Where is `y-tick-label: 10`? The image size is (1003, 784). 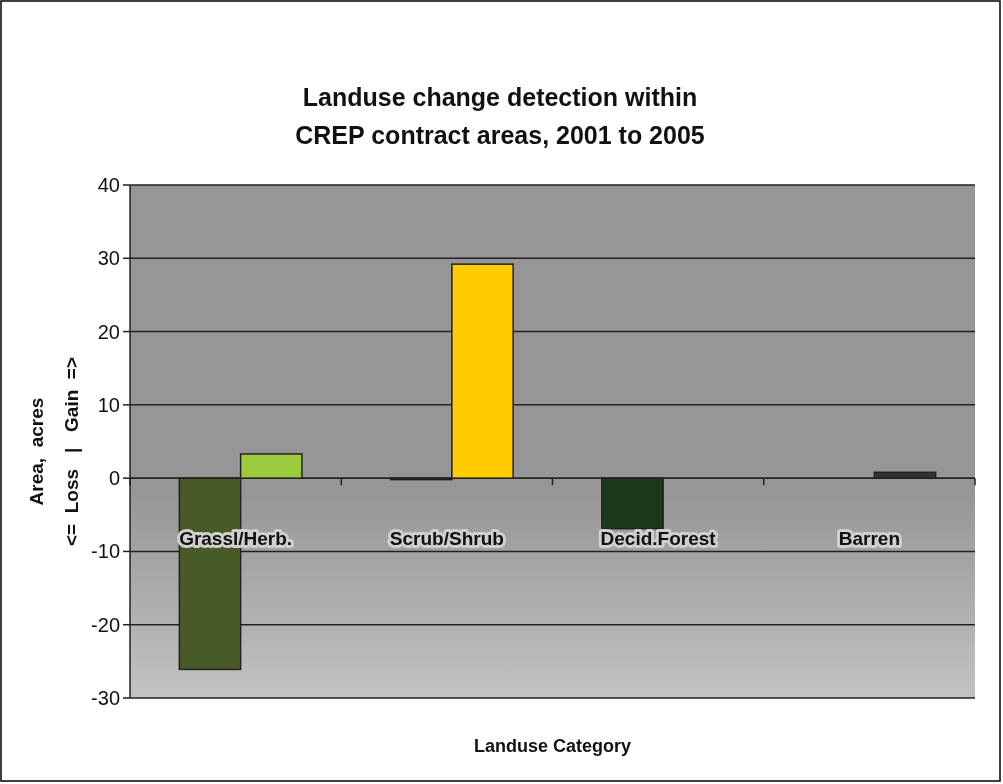
y-tick-label: 10 is located at coordinates (108, 404).